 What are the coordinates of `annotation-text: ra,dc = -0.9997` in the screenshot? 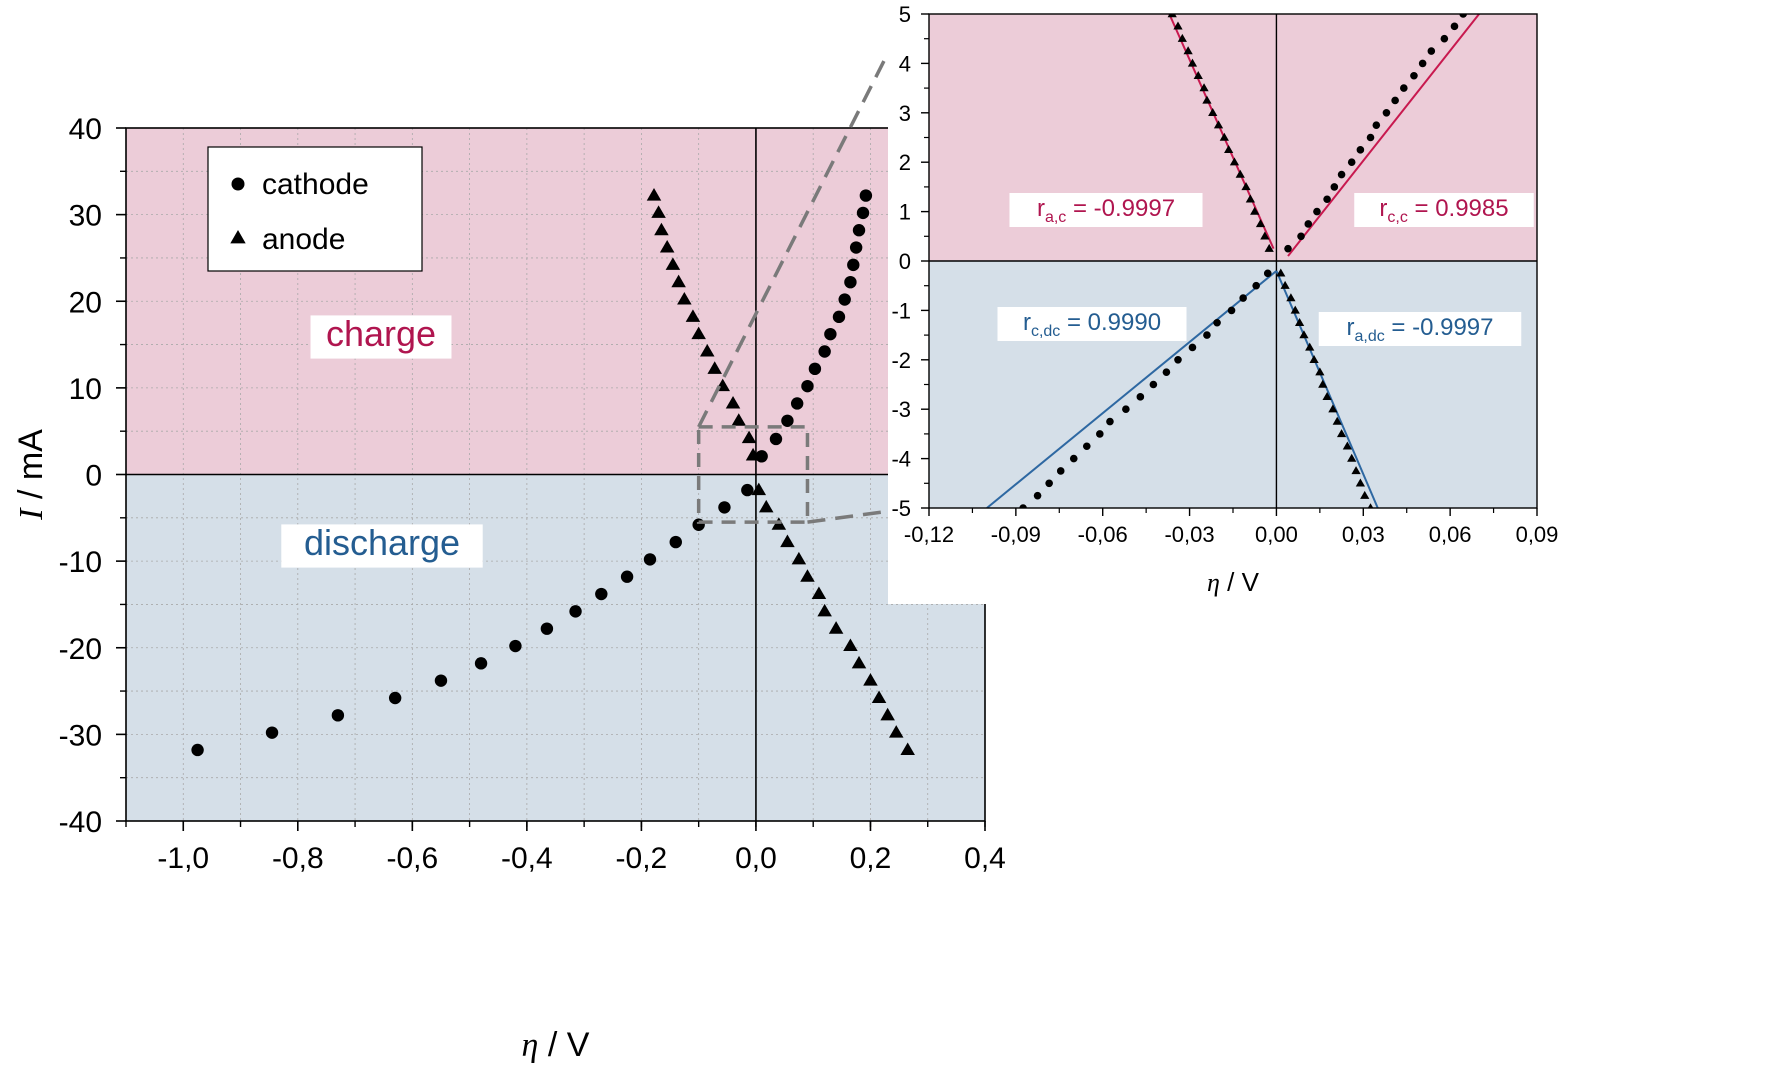 It's located at (1420, 329).